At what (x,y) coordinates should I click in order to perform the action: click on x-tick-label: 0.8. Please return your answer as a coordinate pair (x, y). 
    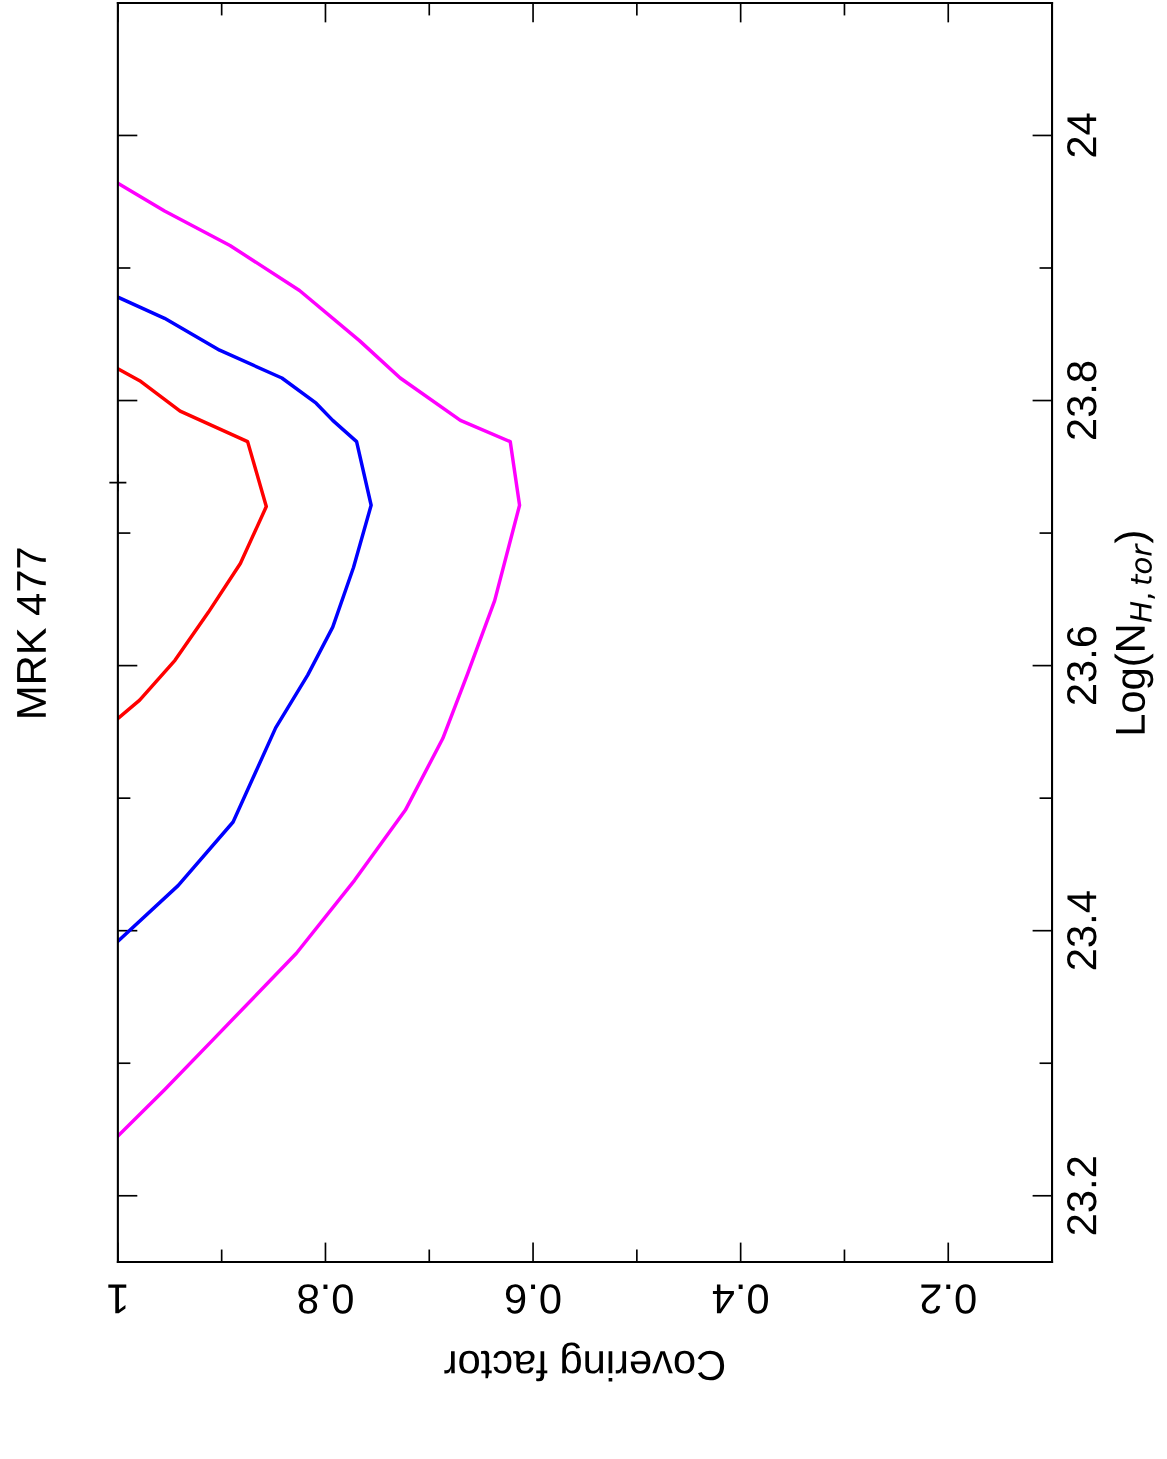
    Looking at the image, I should click on (325, 1299).